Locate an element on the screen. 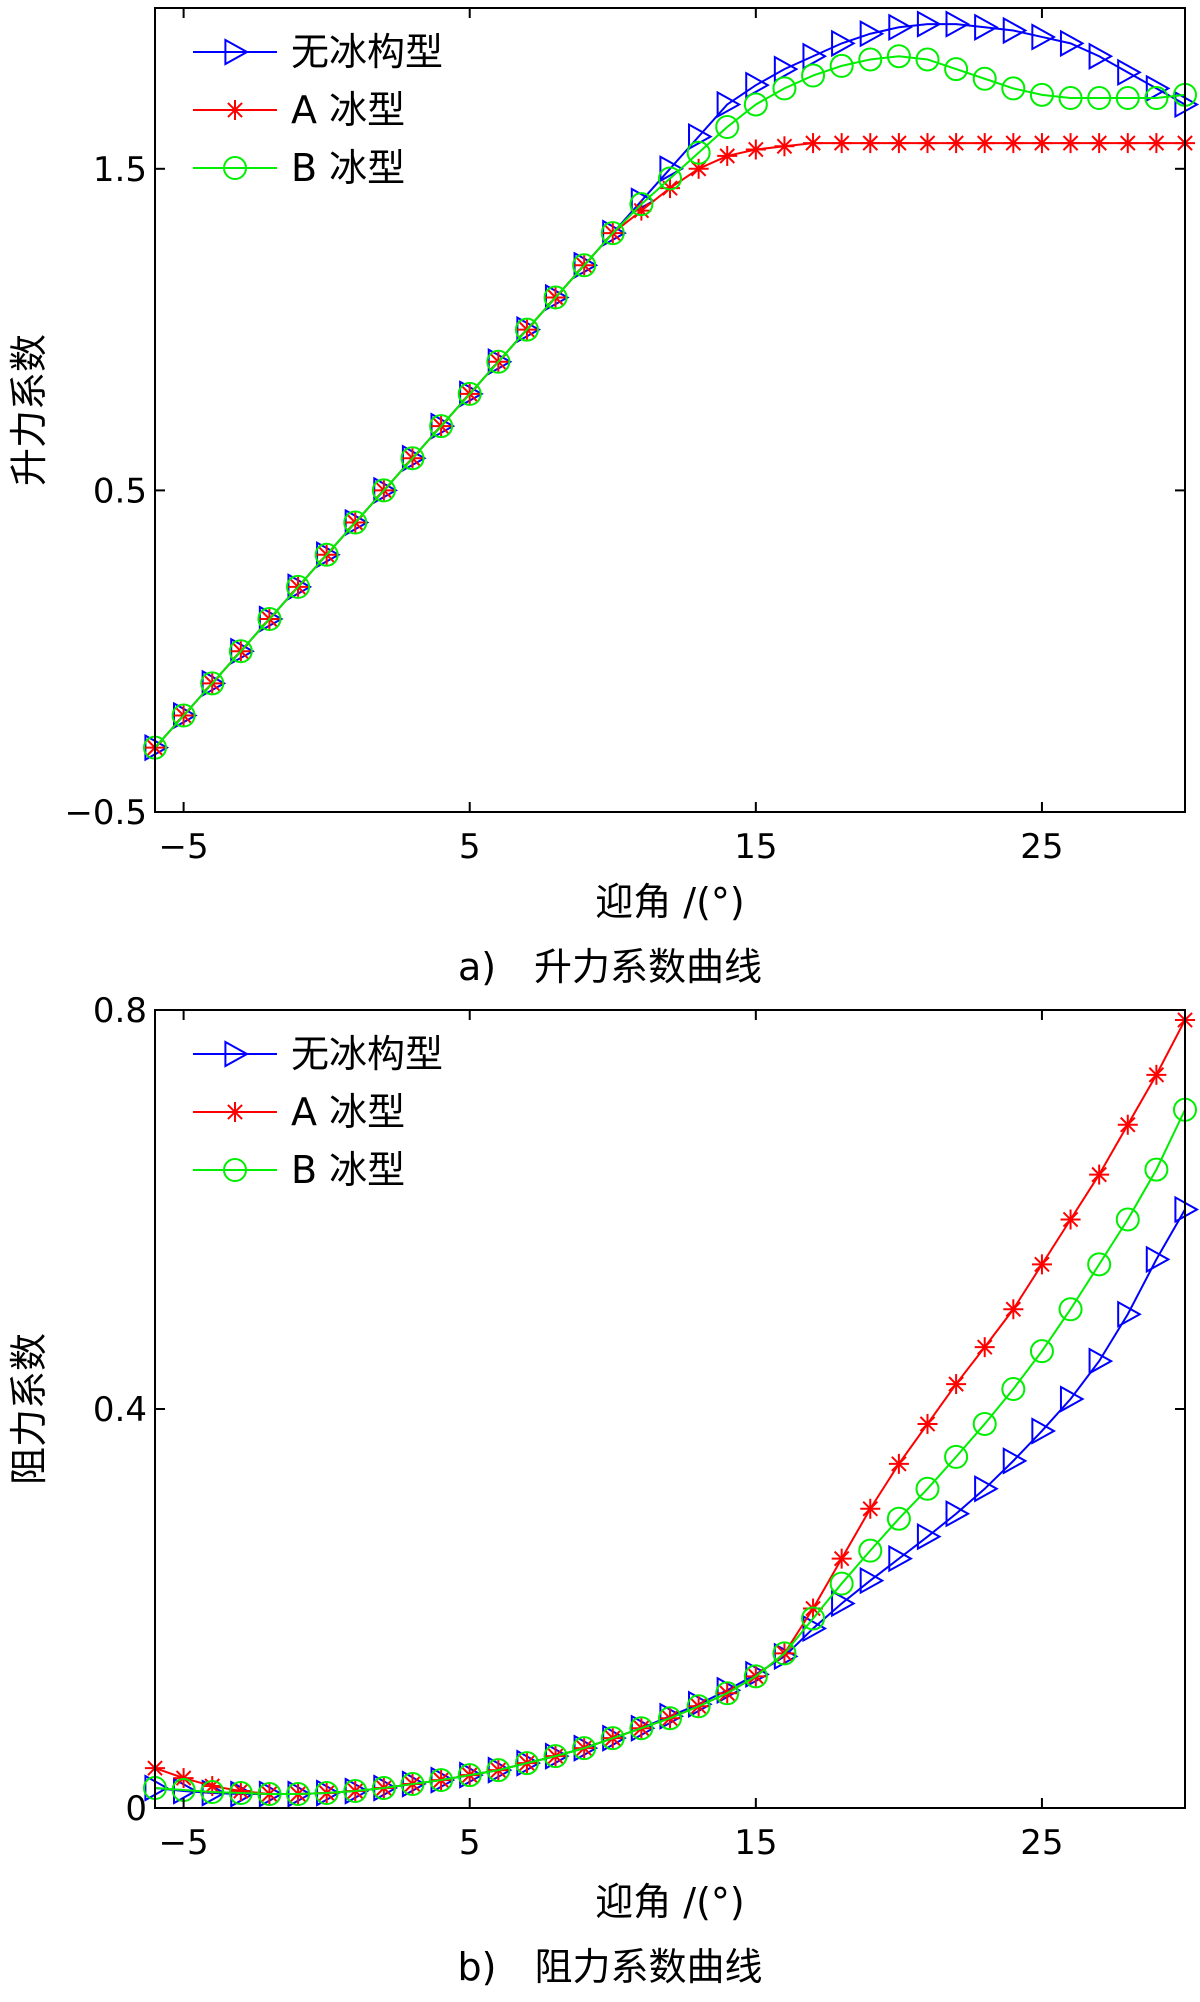 Image resolution: width=1200 pixels, height=2002 pixels. legend-label: 无冰构型 is located at coordinates (367, 52).